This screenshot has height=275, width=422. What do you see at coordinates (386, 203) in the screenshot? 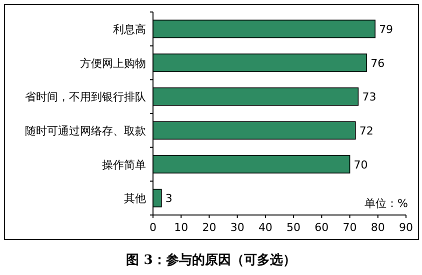
I see `annotation: 单位：%` at bounding box center [386, 203].